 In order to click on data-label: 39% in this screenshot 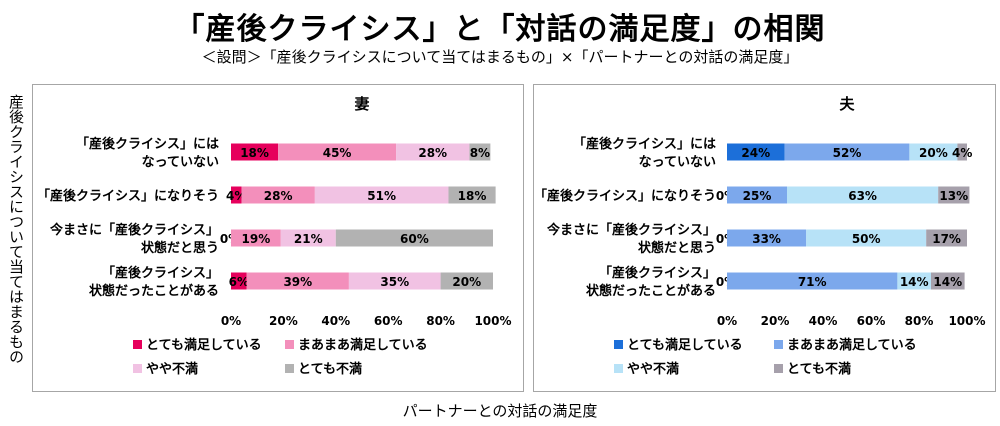, I will do `click(297, 282)`.